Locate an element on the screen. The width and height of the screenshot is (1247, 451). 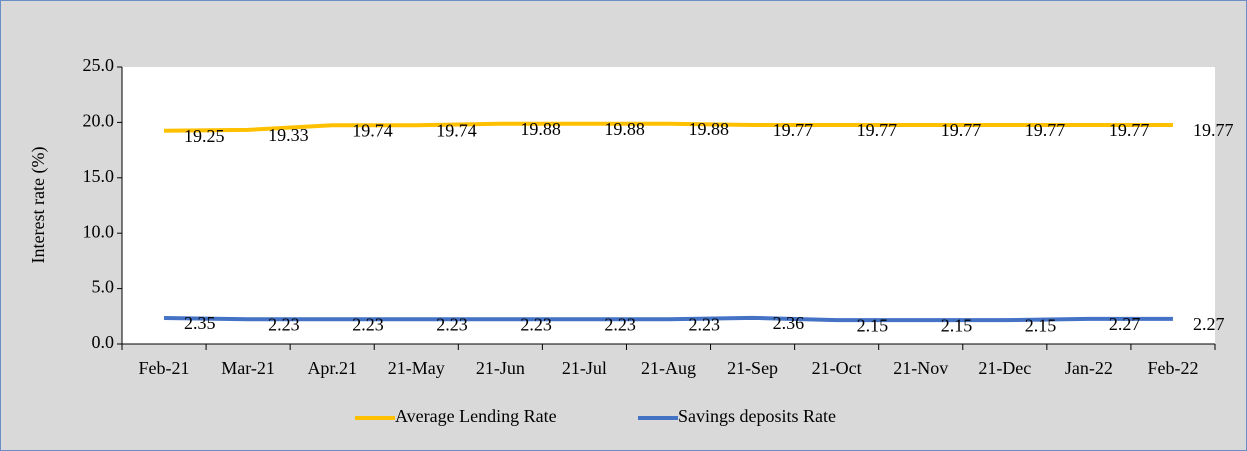
x-tick-label: 21-Nov is located at coordinates (920, 368).